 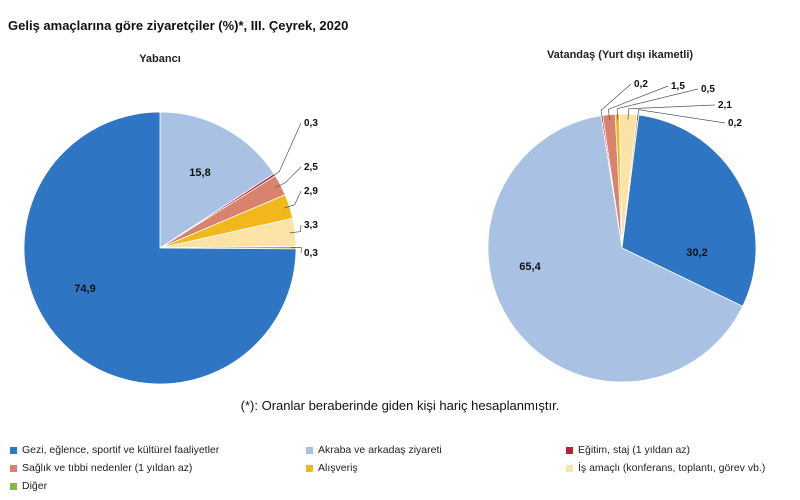 What do you see at coordinates (311, 167) in the screenshot?
I see `slice-value-label: 2,5` at bounding box center [311, 167].